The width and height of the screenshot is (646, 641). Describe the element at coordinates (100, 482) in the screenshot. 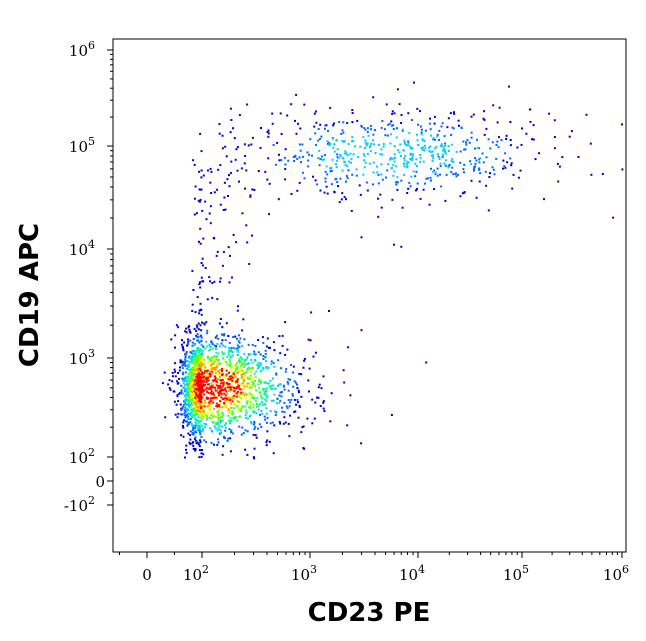

I see `y-tick-label: 0` at that location.